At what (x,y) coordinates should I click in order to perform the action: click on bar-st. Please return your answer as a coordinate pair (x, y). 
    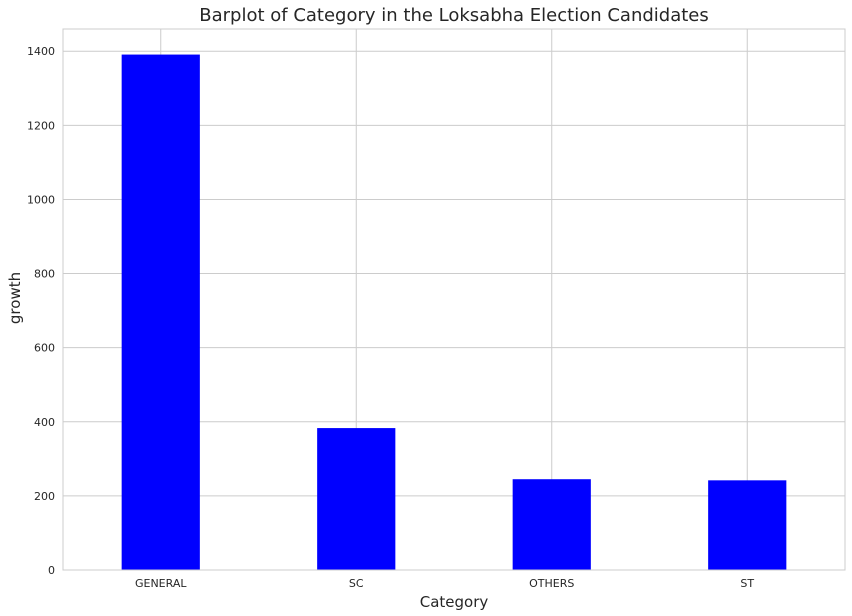
    Looking at the image, I should click on (747, 525).